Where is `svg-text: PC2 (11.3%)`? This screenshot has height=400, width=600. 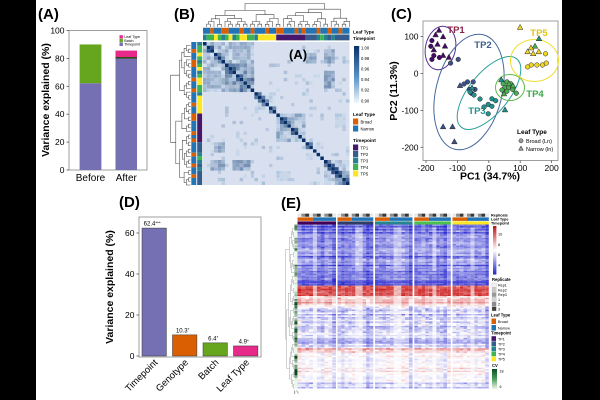 svg-text: PC2 (11.3%) is located at coordinates (394, 91).